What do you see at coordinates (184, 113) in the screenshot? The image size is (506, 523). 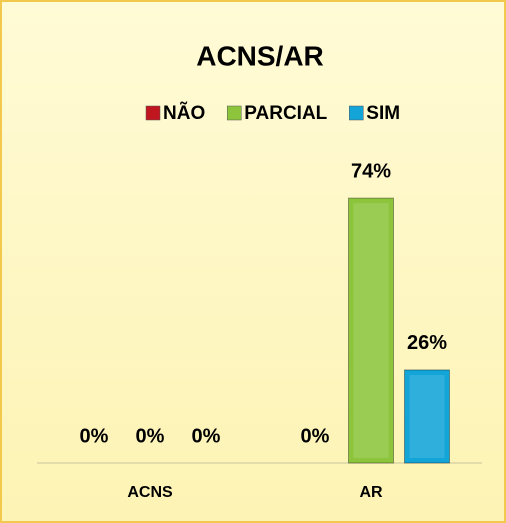 I see `legend-label: NÃO` at bounding box center [184, 113].